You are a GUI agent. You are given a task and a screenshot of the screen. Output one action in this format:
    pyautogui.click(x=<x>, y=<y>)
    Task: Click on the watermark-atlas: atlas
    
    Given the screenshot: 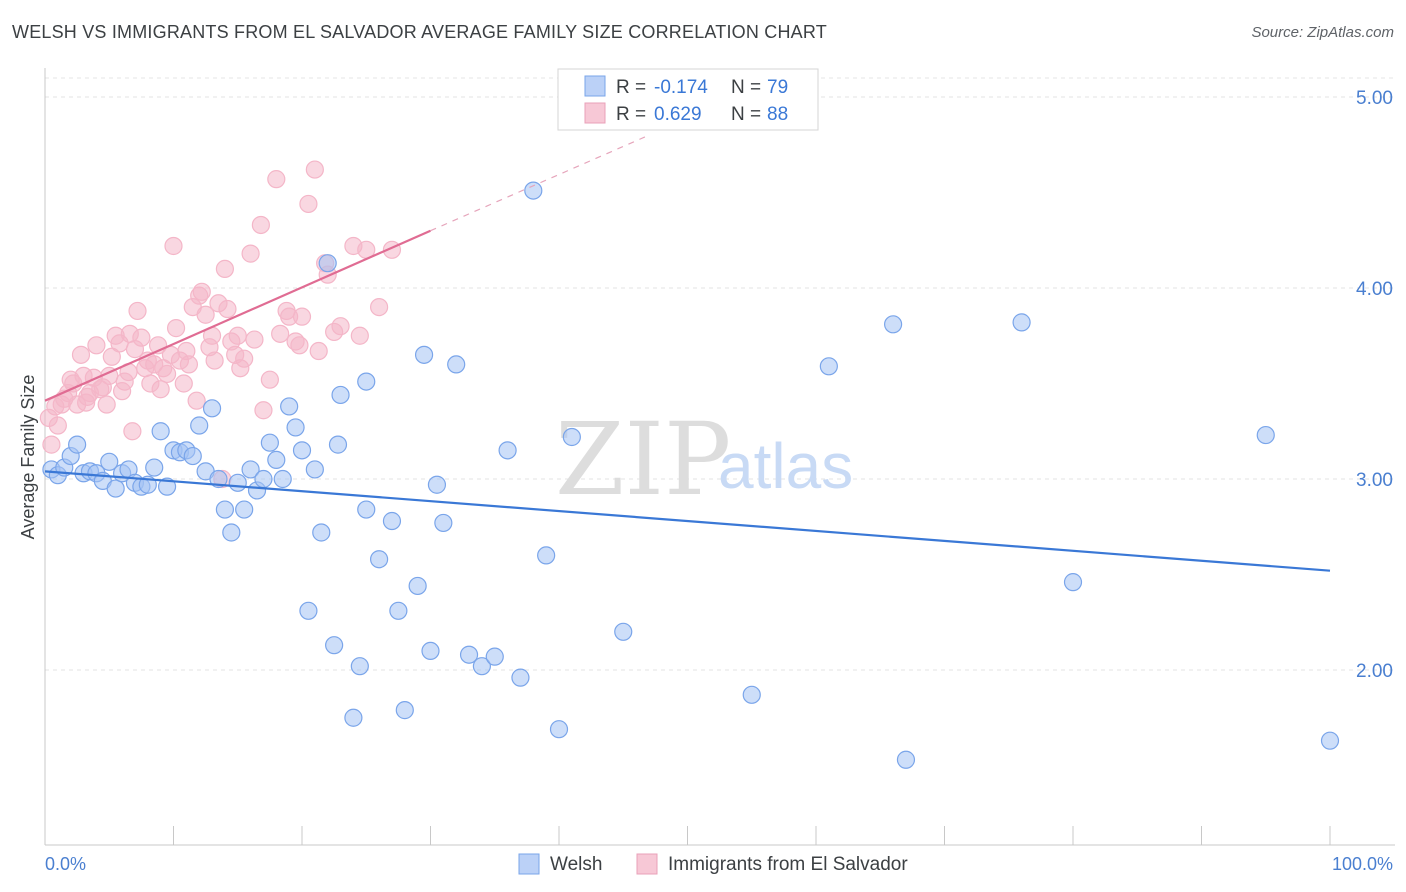 What is the action you would take?
    pyautogui.click(x=785, y=466)
    